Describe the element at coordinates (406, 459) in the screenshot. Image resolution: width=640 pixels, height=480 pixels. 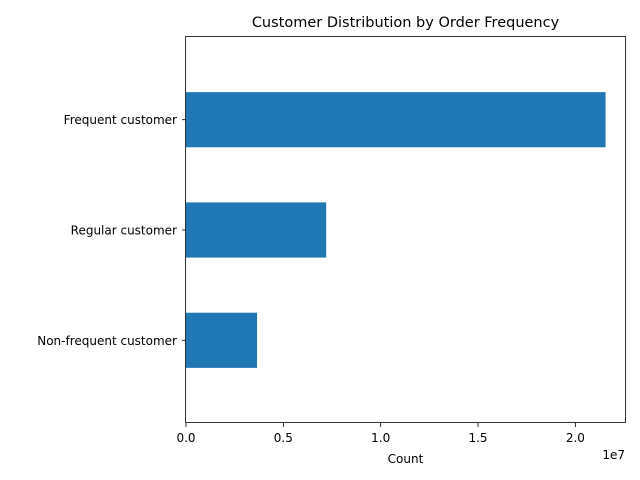
I see `x-axis-label: Count` at that location.